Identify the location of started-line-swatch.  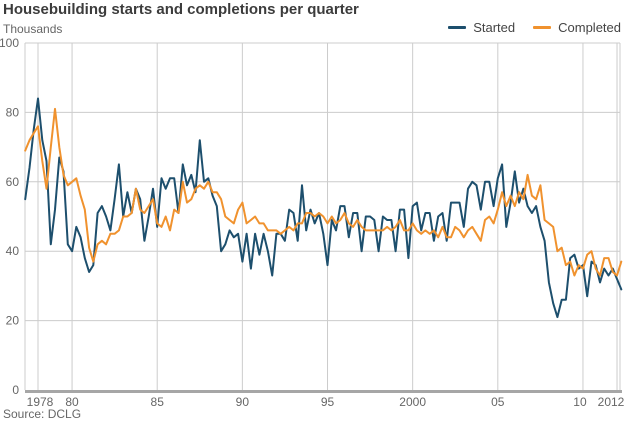
(457, 27).